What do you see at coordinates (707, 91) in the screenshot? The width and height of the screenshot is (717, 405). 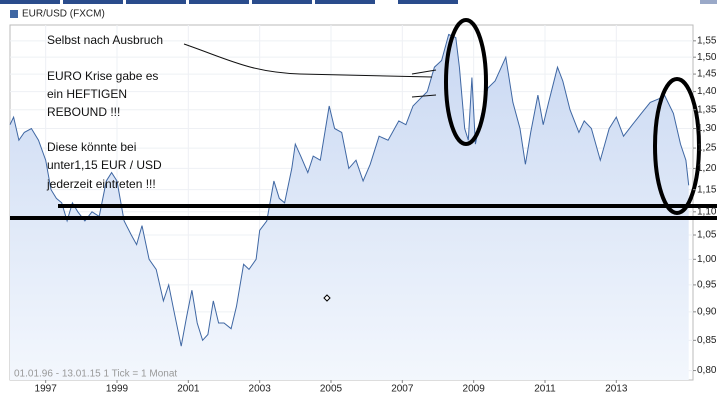 I see `y-tick-label: 1,40` at bounding box center [707, 91].